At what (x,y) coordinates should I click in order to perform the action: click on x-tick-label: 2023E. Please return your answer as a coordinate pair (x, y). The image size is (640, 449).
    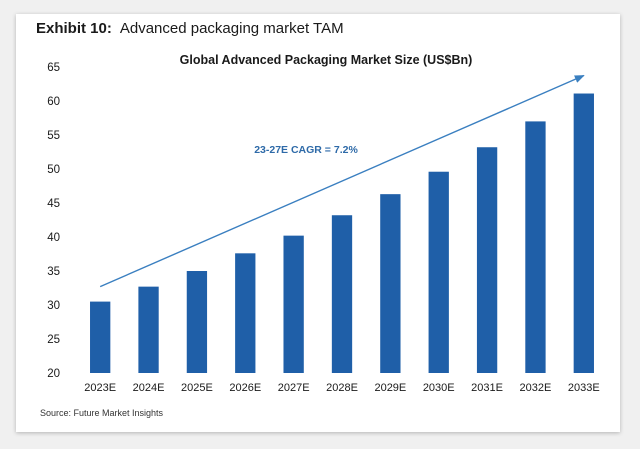
    Looking at the image, I should click on (100, 388).